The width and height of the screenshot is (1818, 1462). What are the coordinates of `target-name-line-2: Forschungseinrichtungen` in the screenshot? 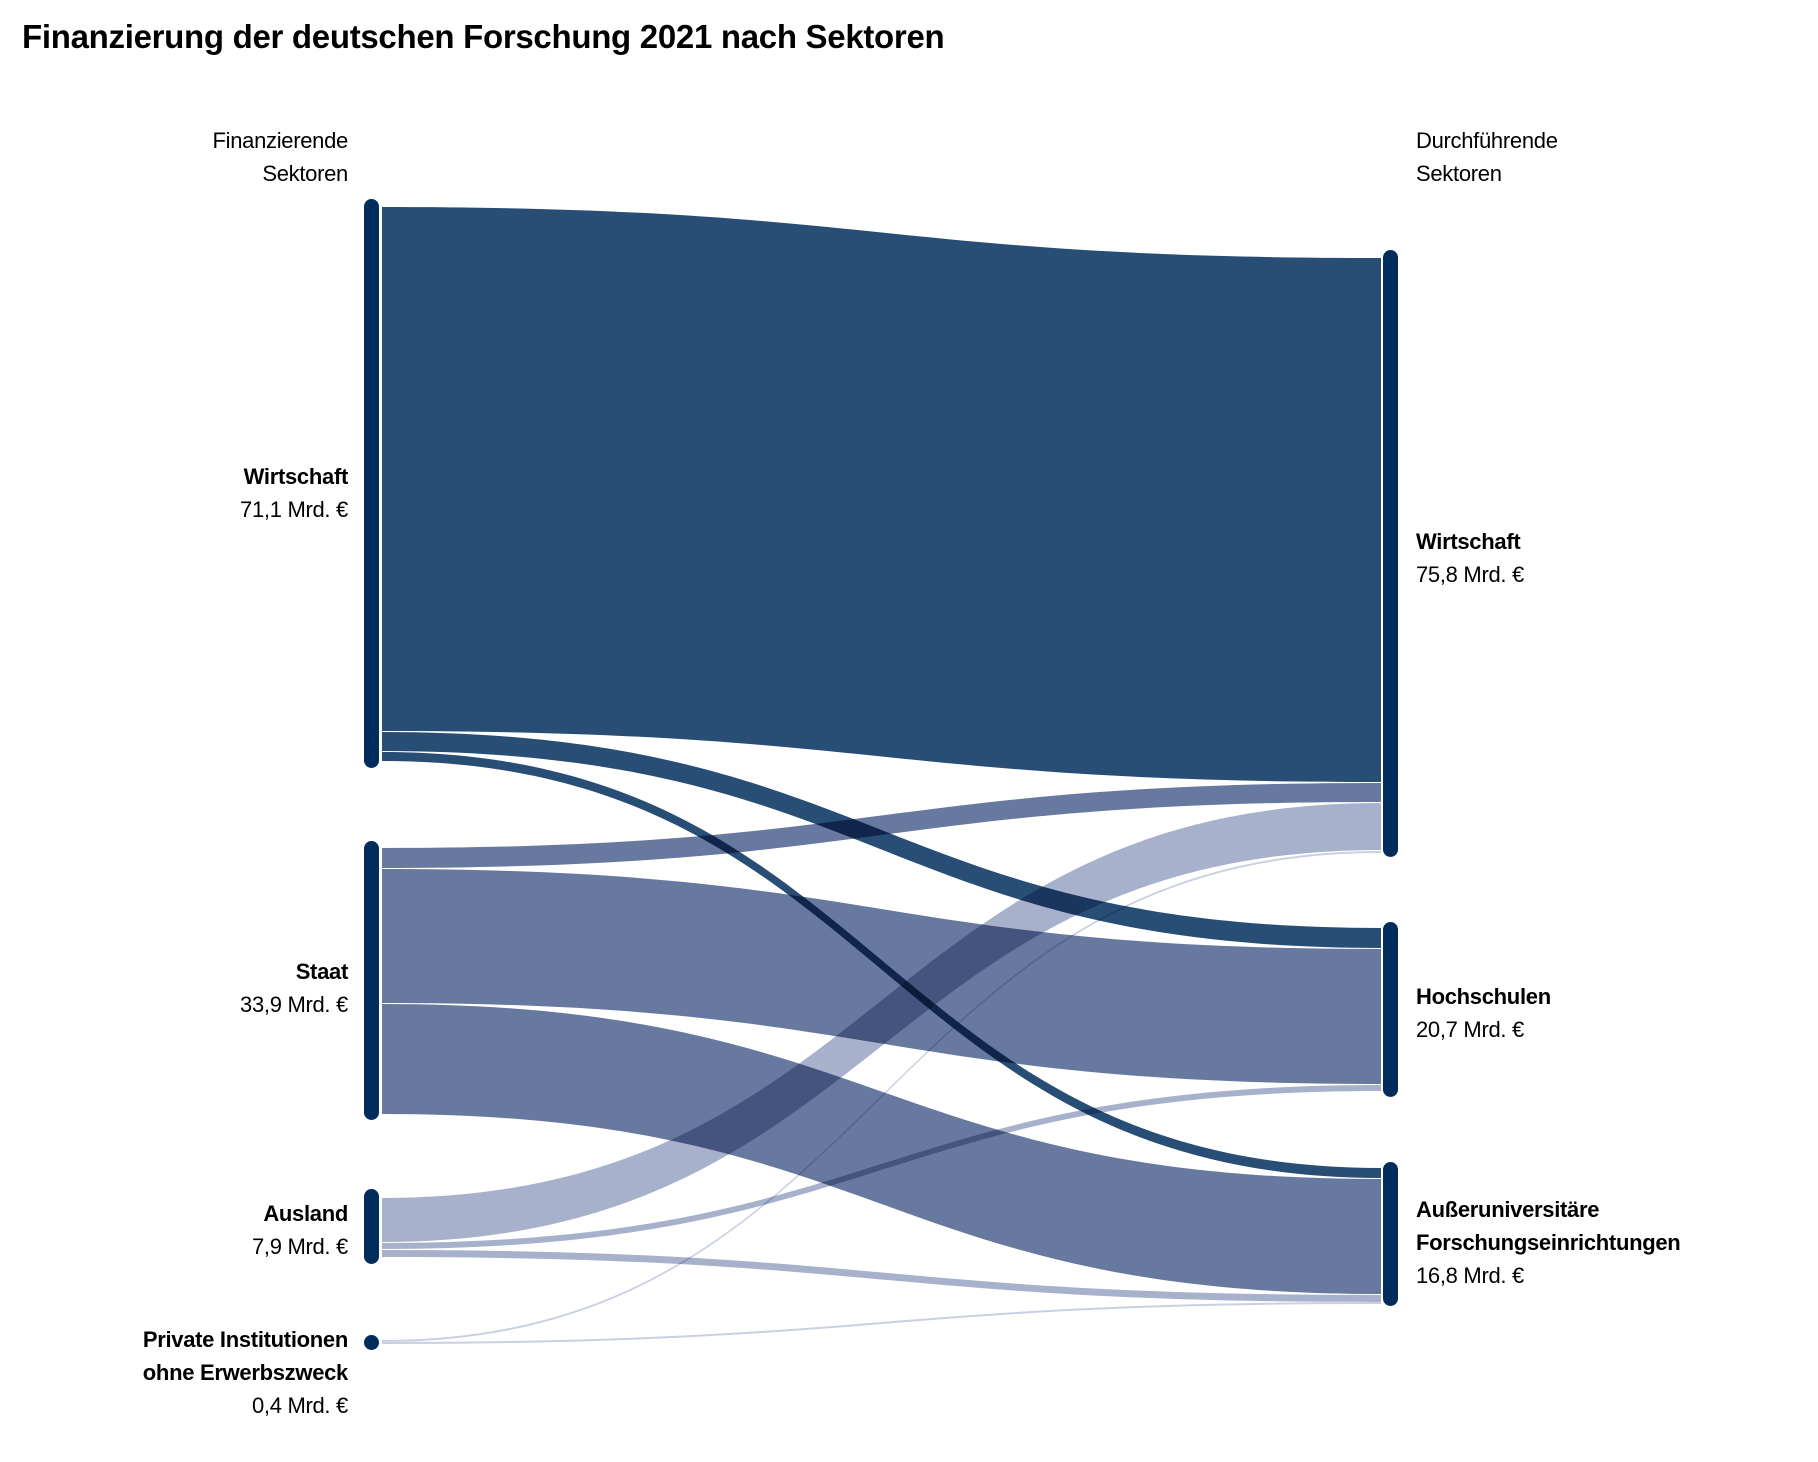 It's located at (1548, 1242).